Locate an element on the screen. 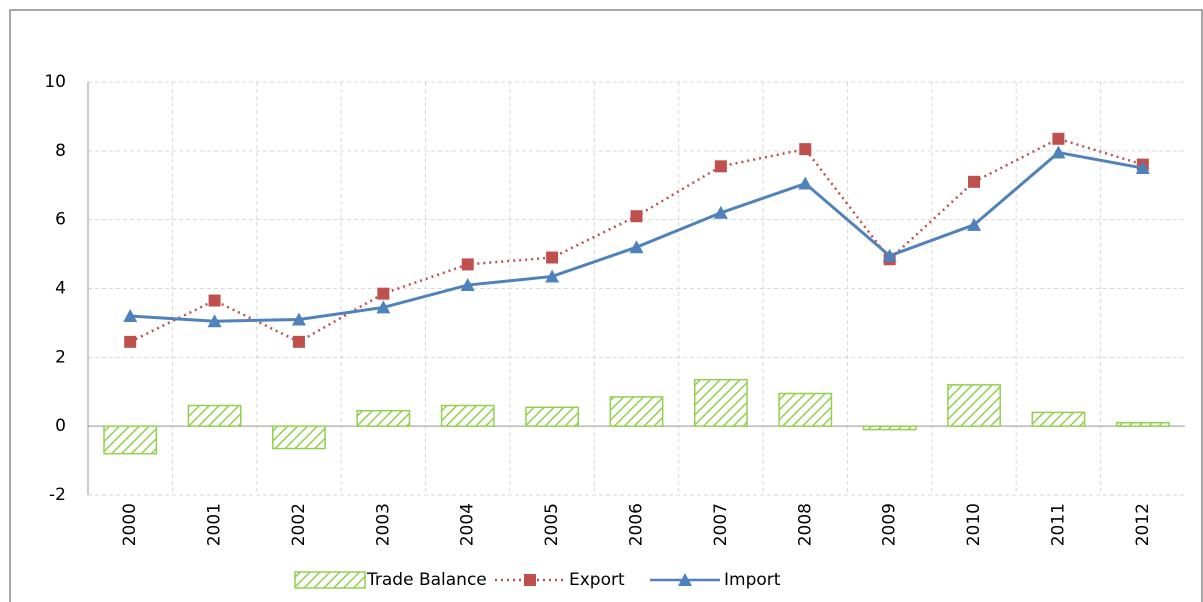  x-tick-label: 2004 is located at coordinates (468, 524).